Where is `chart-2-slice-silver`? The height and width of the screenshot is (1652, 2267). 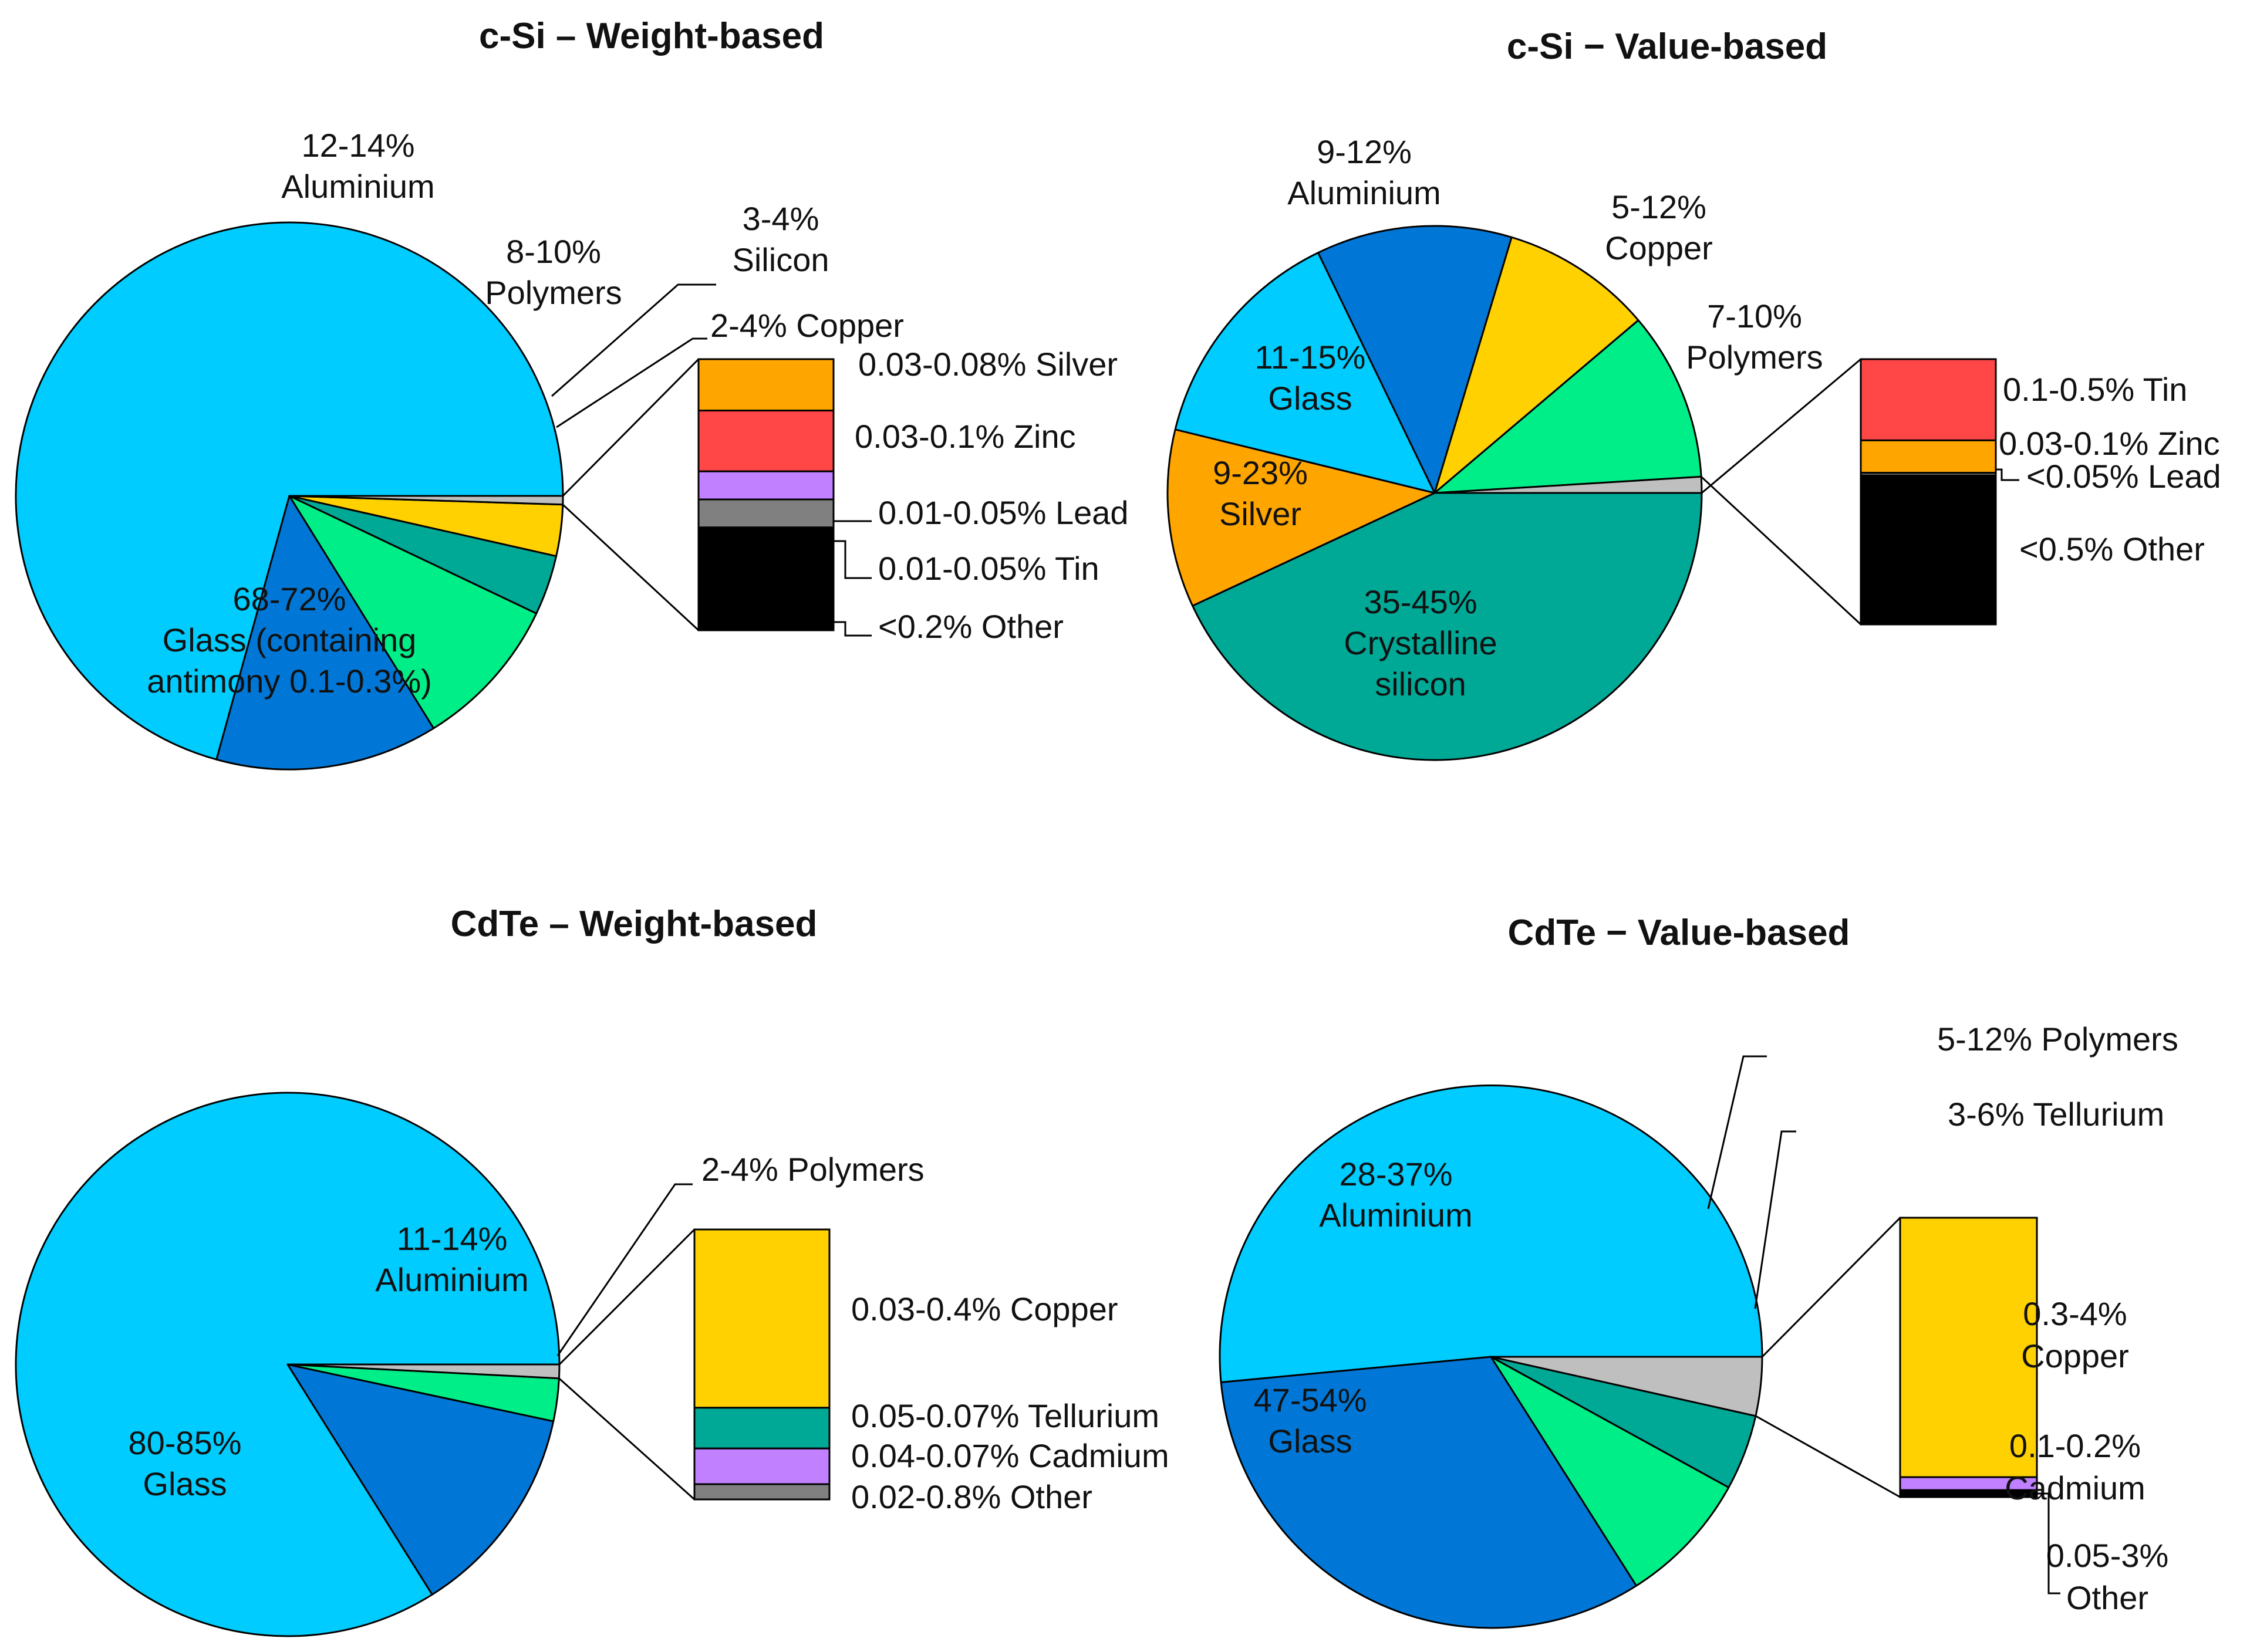
chart-2-slice-silver is located at coordinates (1301, 517).